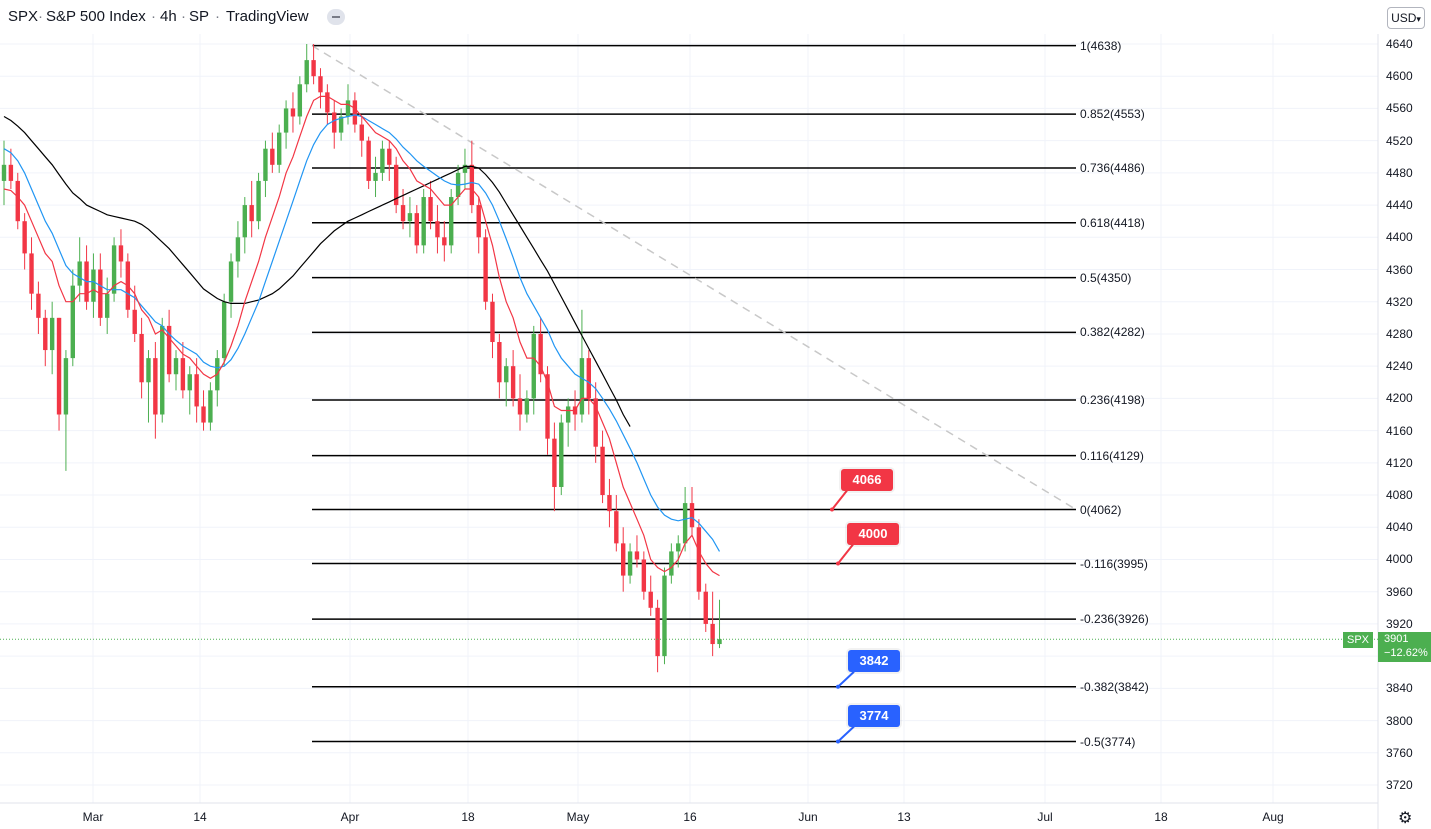  Describe the element at coordinates (1112, 168) in the screenshot. I see `fib-level-label: 0.736(4486)` at that location.